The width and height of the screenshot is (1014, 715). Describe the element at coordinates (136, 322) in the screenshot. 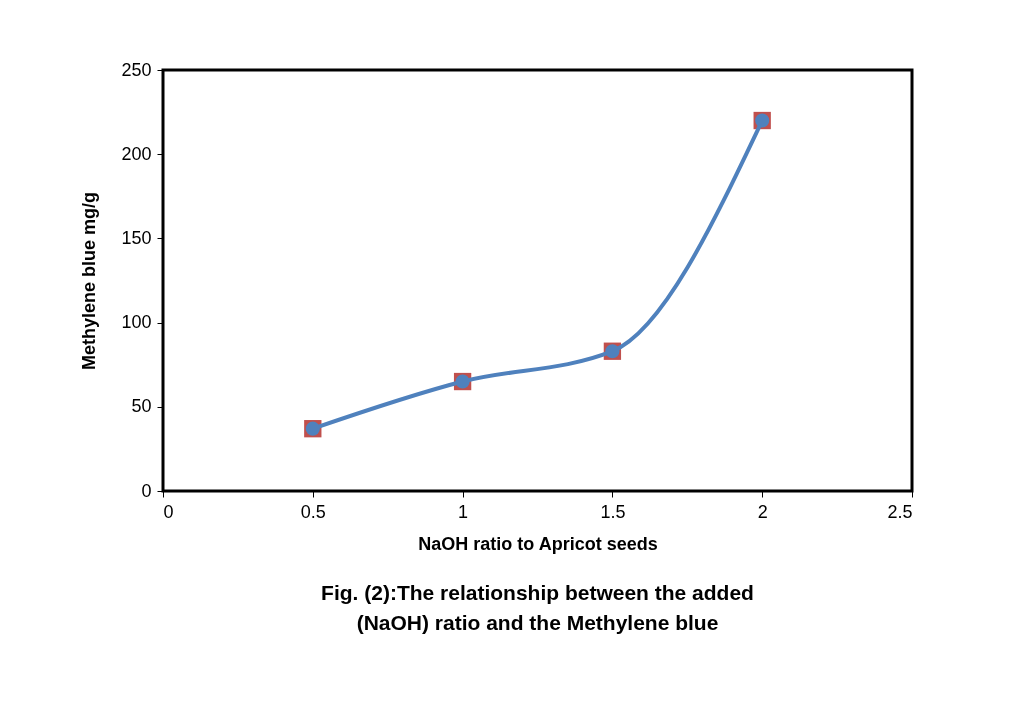

I see `y-tick-label: 100` at that location.